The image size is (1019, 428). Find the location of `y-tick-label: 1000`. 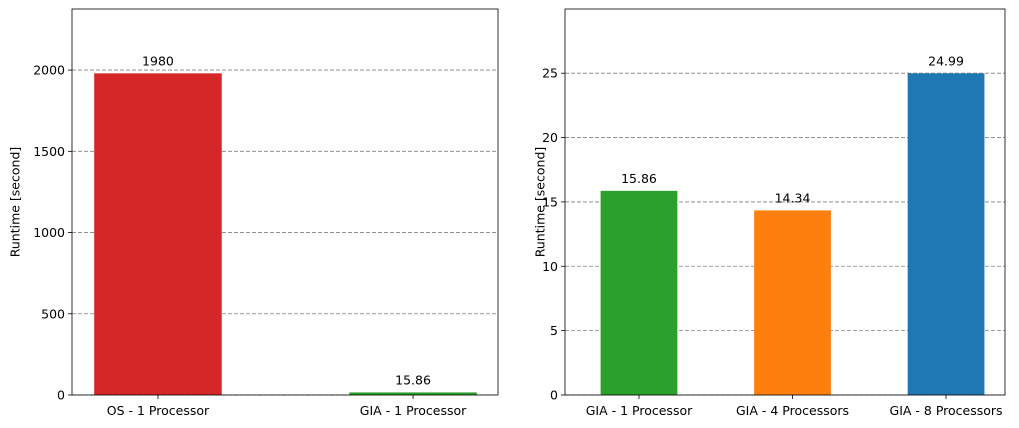

y-tick-label: 1000 is located at coordinates (49, 232).